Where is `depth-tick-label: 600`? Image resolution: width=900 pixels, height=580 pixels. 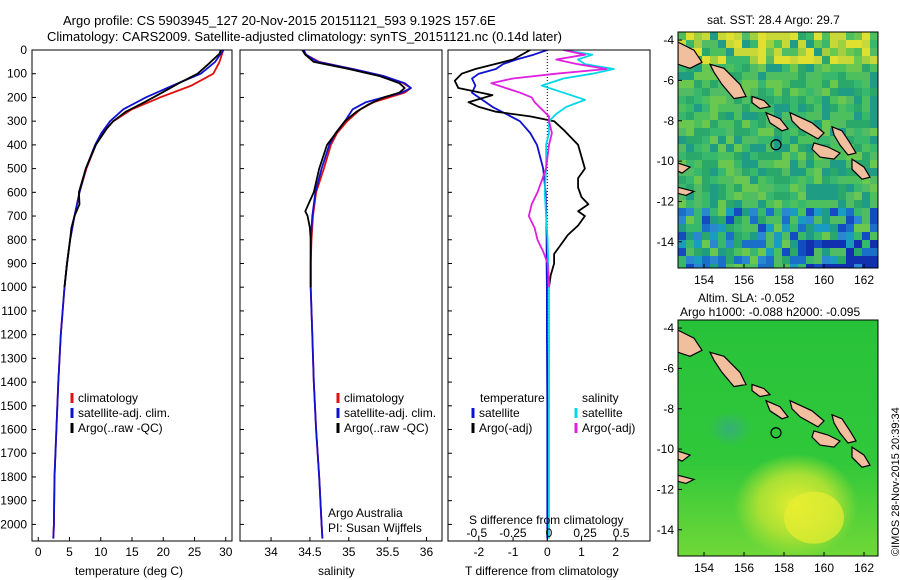
depth-tick-label: 600 is located at coordinates (17, 192).